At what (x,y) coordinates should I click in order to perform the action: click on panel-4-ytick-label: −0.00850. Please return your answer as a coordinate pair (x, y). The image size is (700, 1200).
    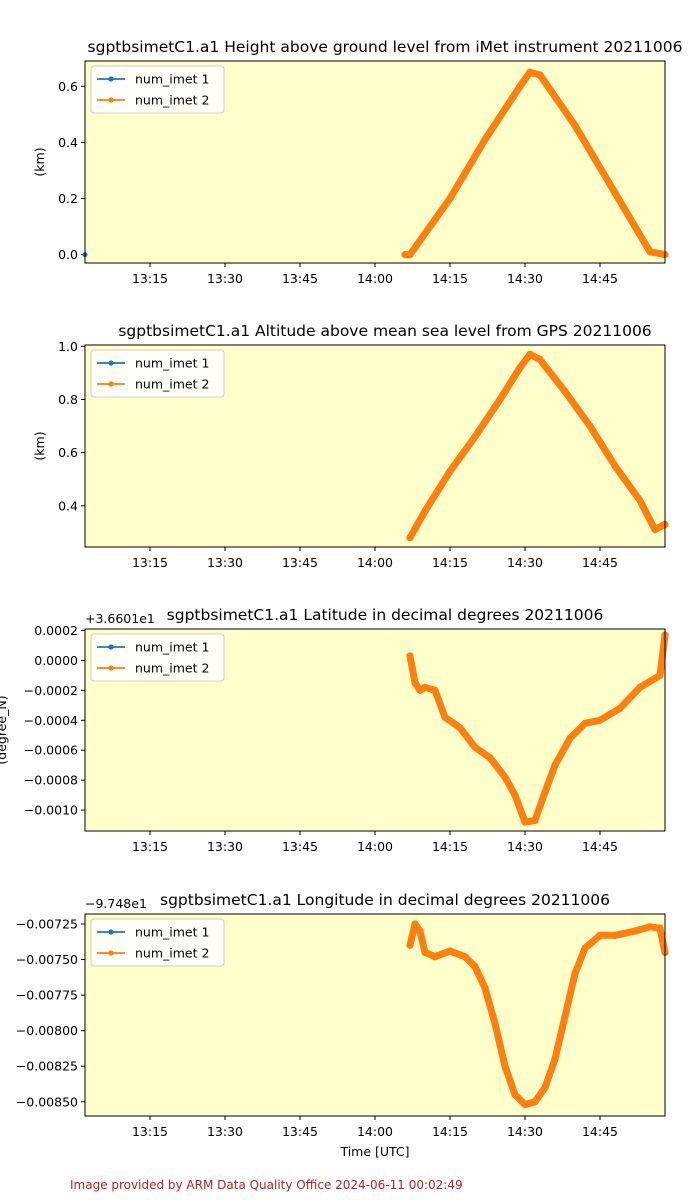
    Looking at the image, I should click on (47, 1101).